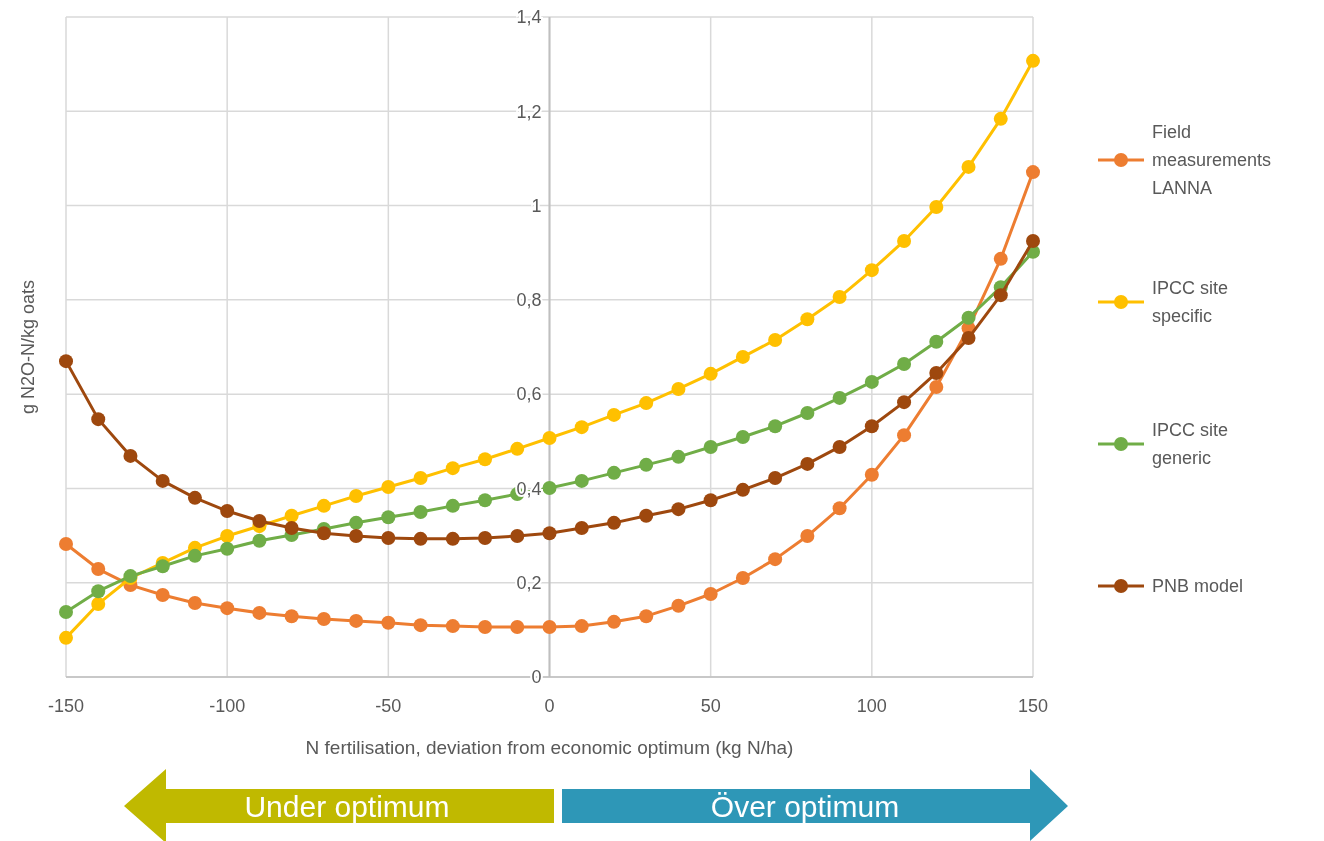  Describe the element at coordinates (549, 706) in the screenshot. I see `x-tick-label: 0` at that location.